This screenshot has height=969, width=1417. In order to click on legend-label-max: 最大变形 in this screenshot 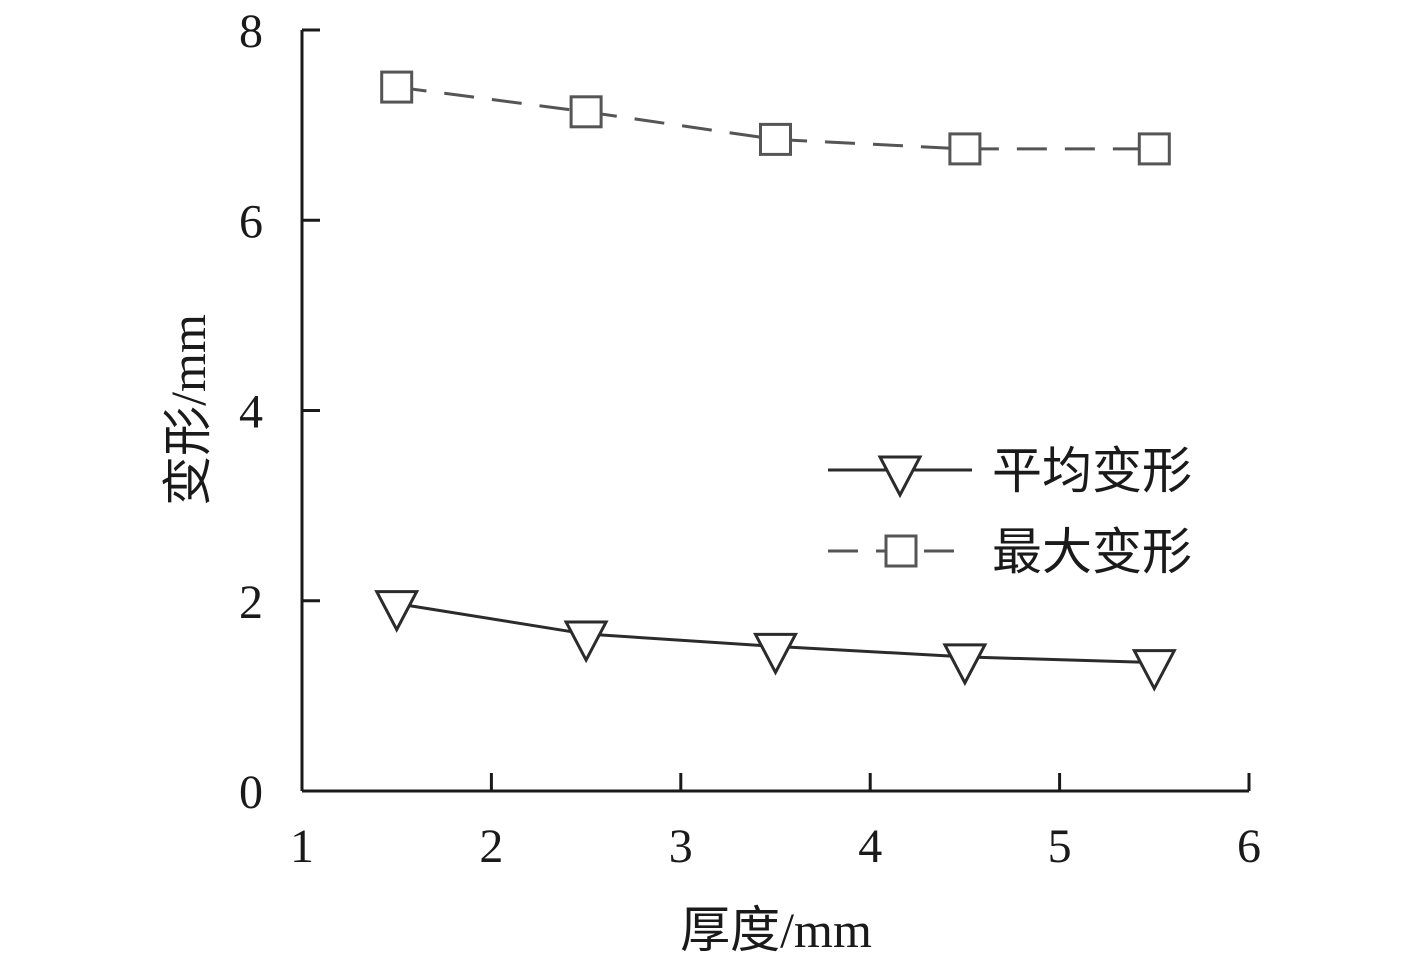, I will do `click(1092, 552)`.